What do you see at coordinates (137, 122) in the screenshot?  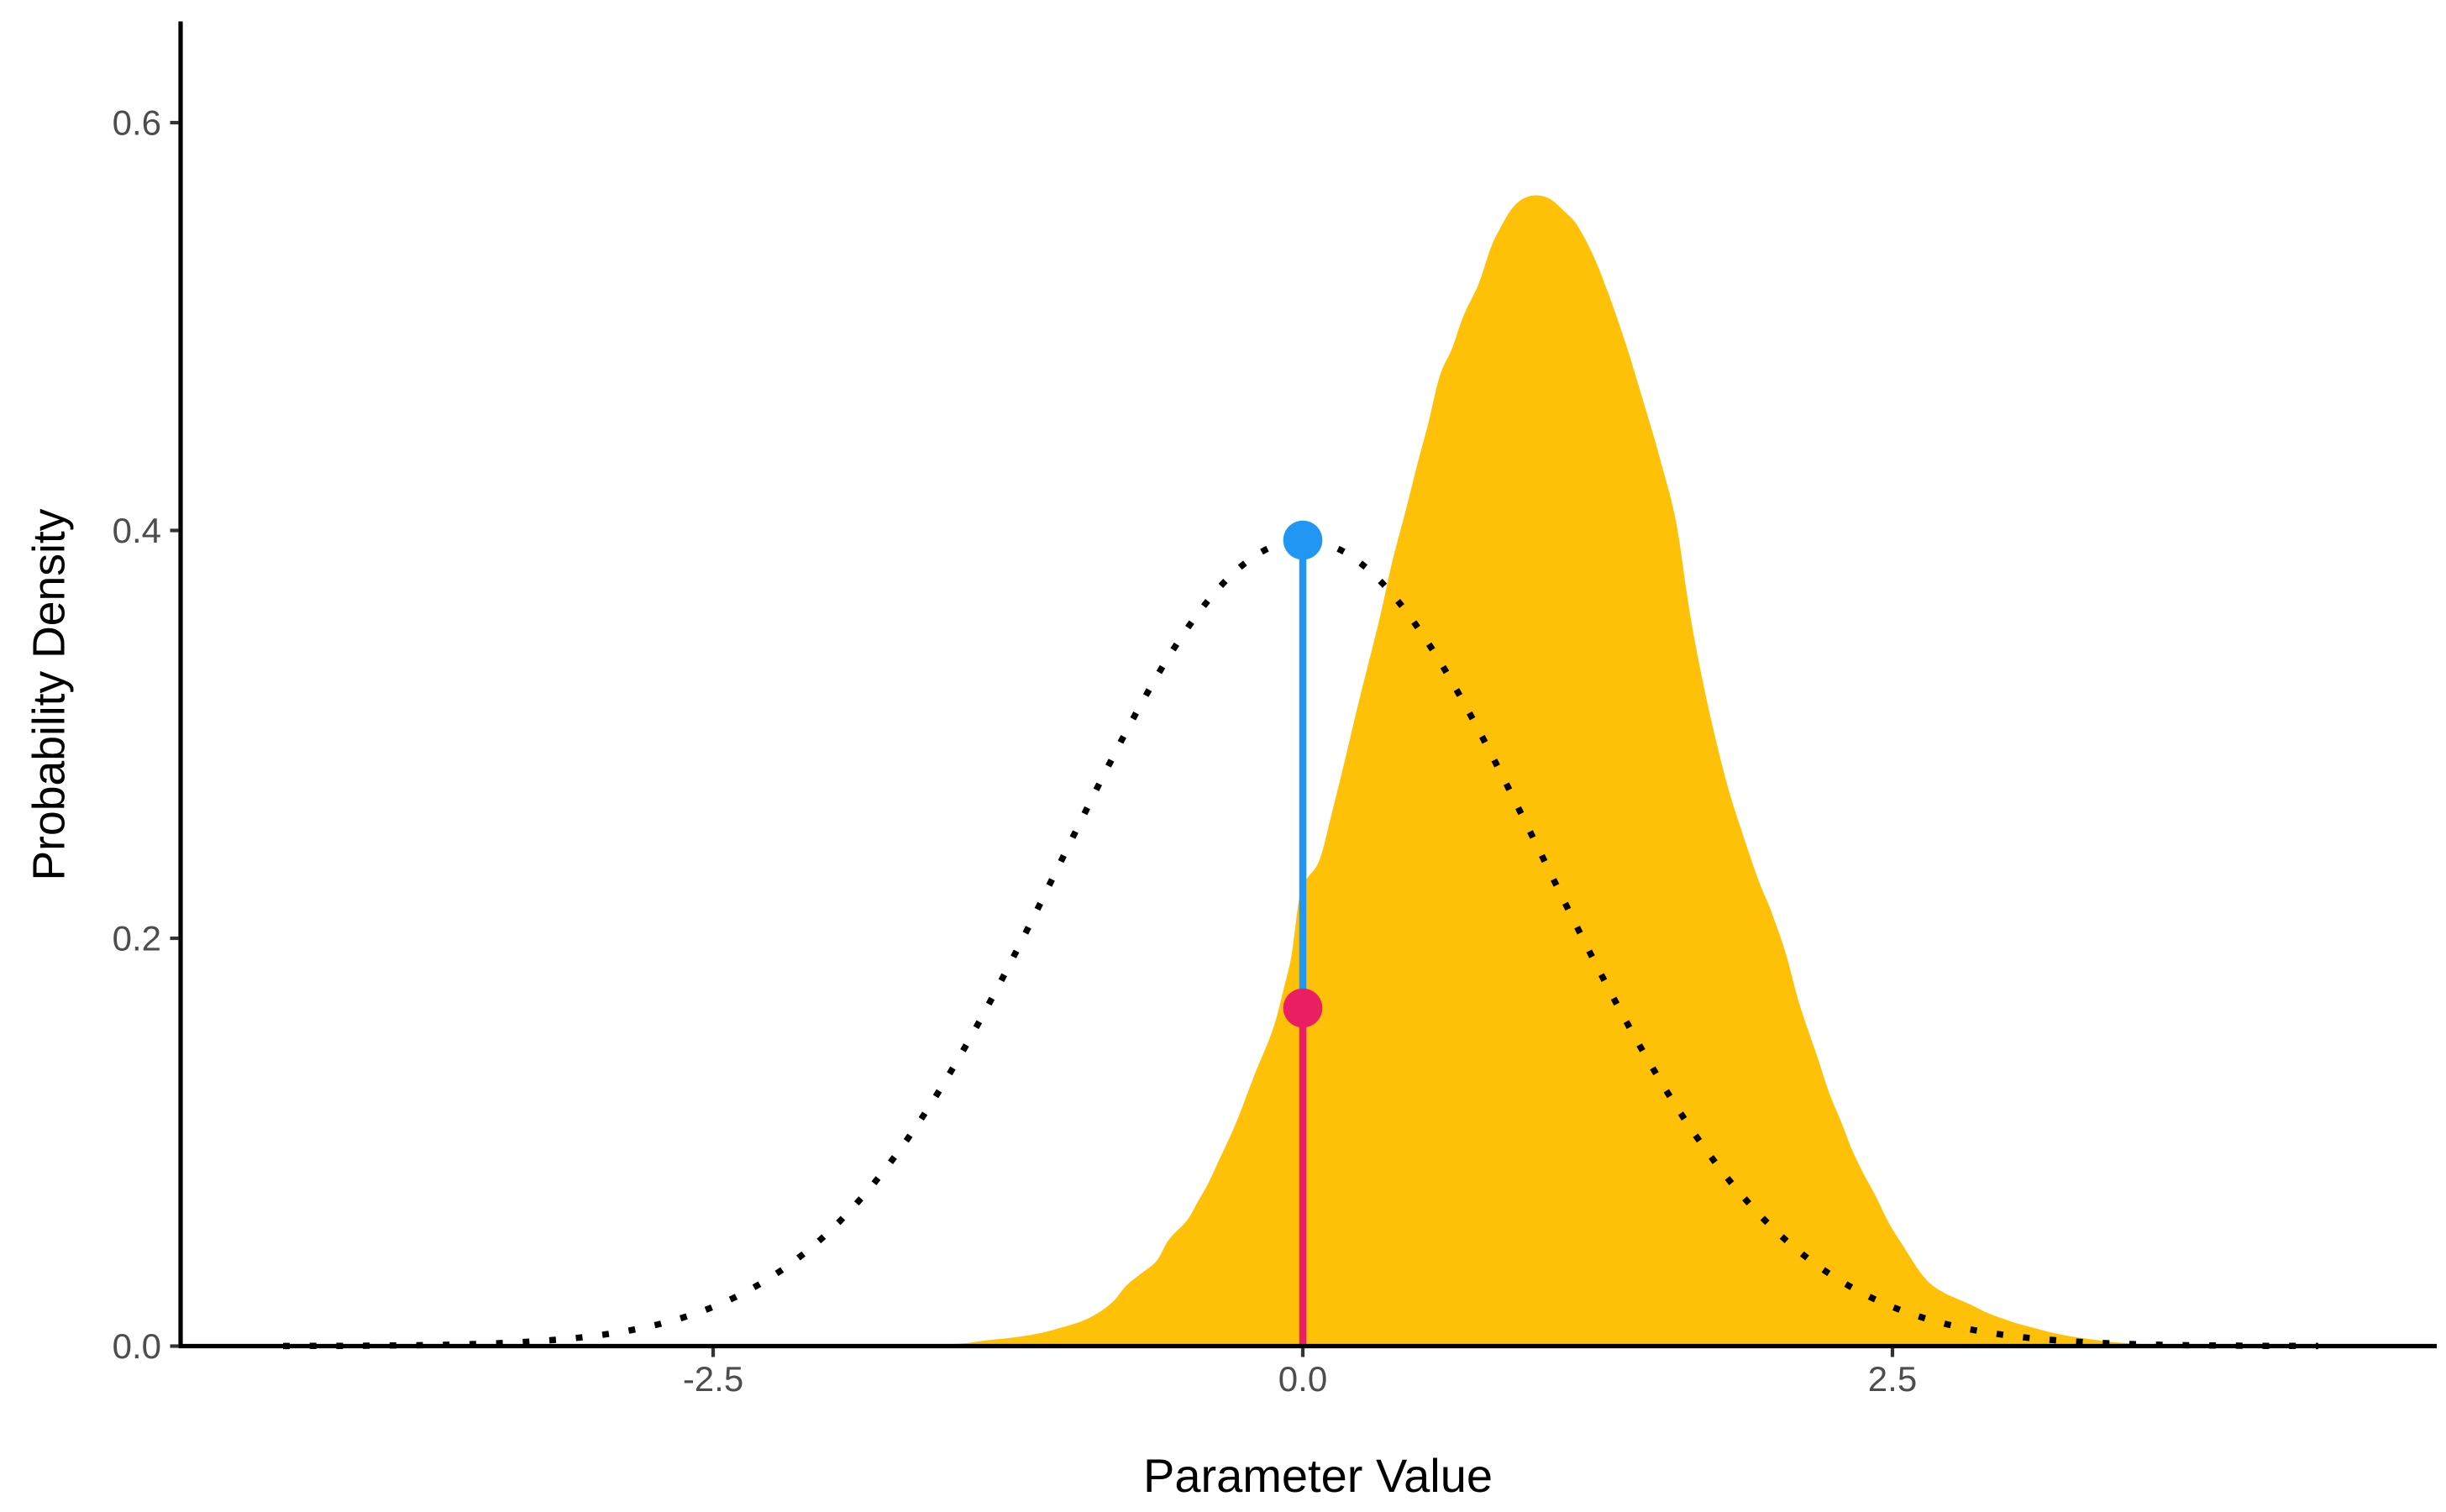 I see `svg-text: 0.6` at bounding box center [137, 122].